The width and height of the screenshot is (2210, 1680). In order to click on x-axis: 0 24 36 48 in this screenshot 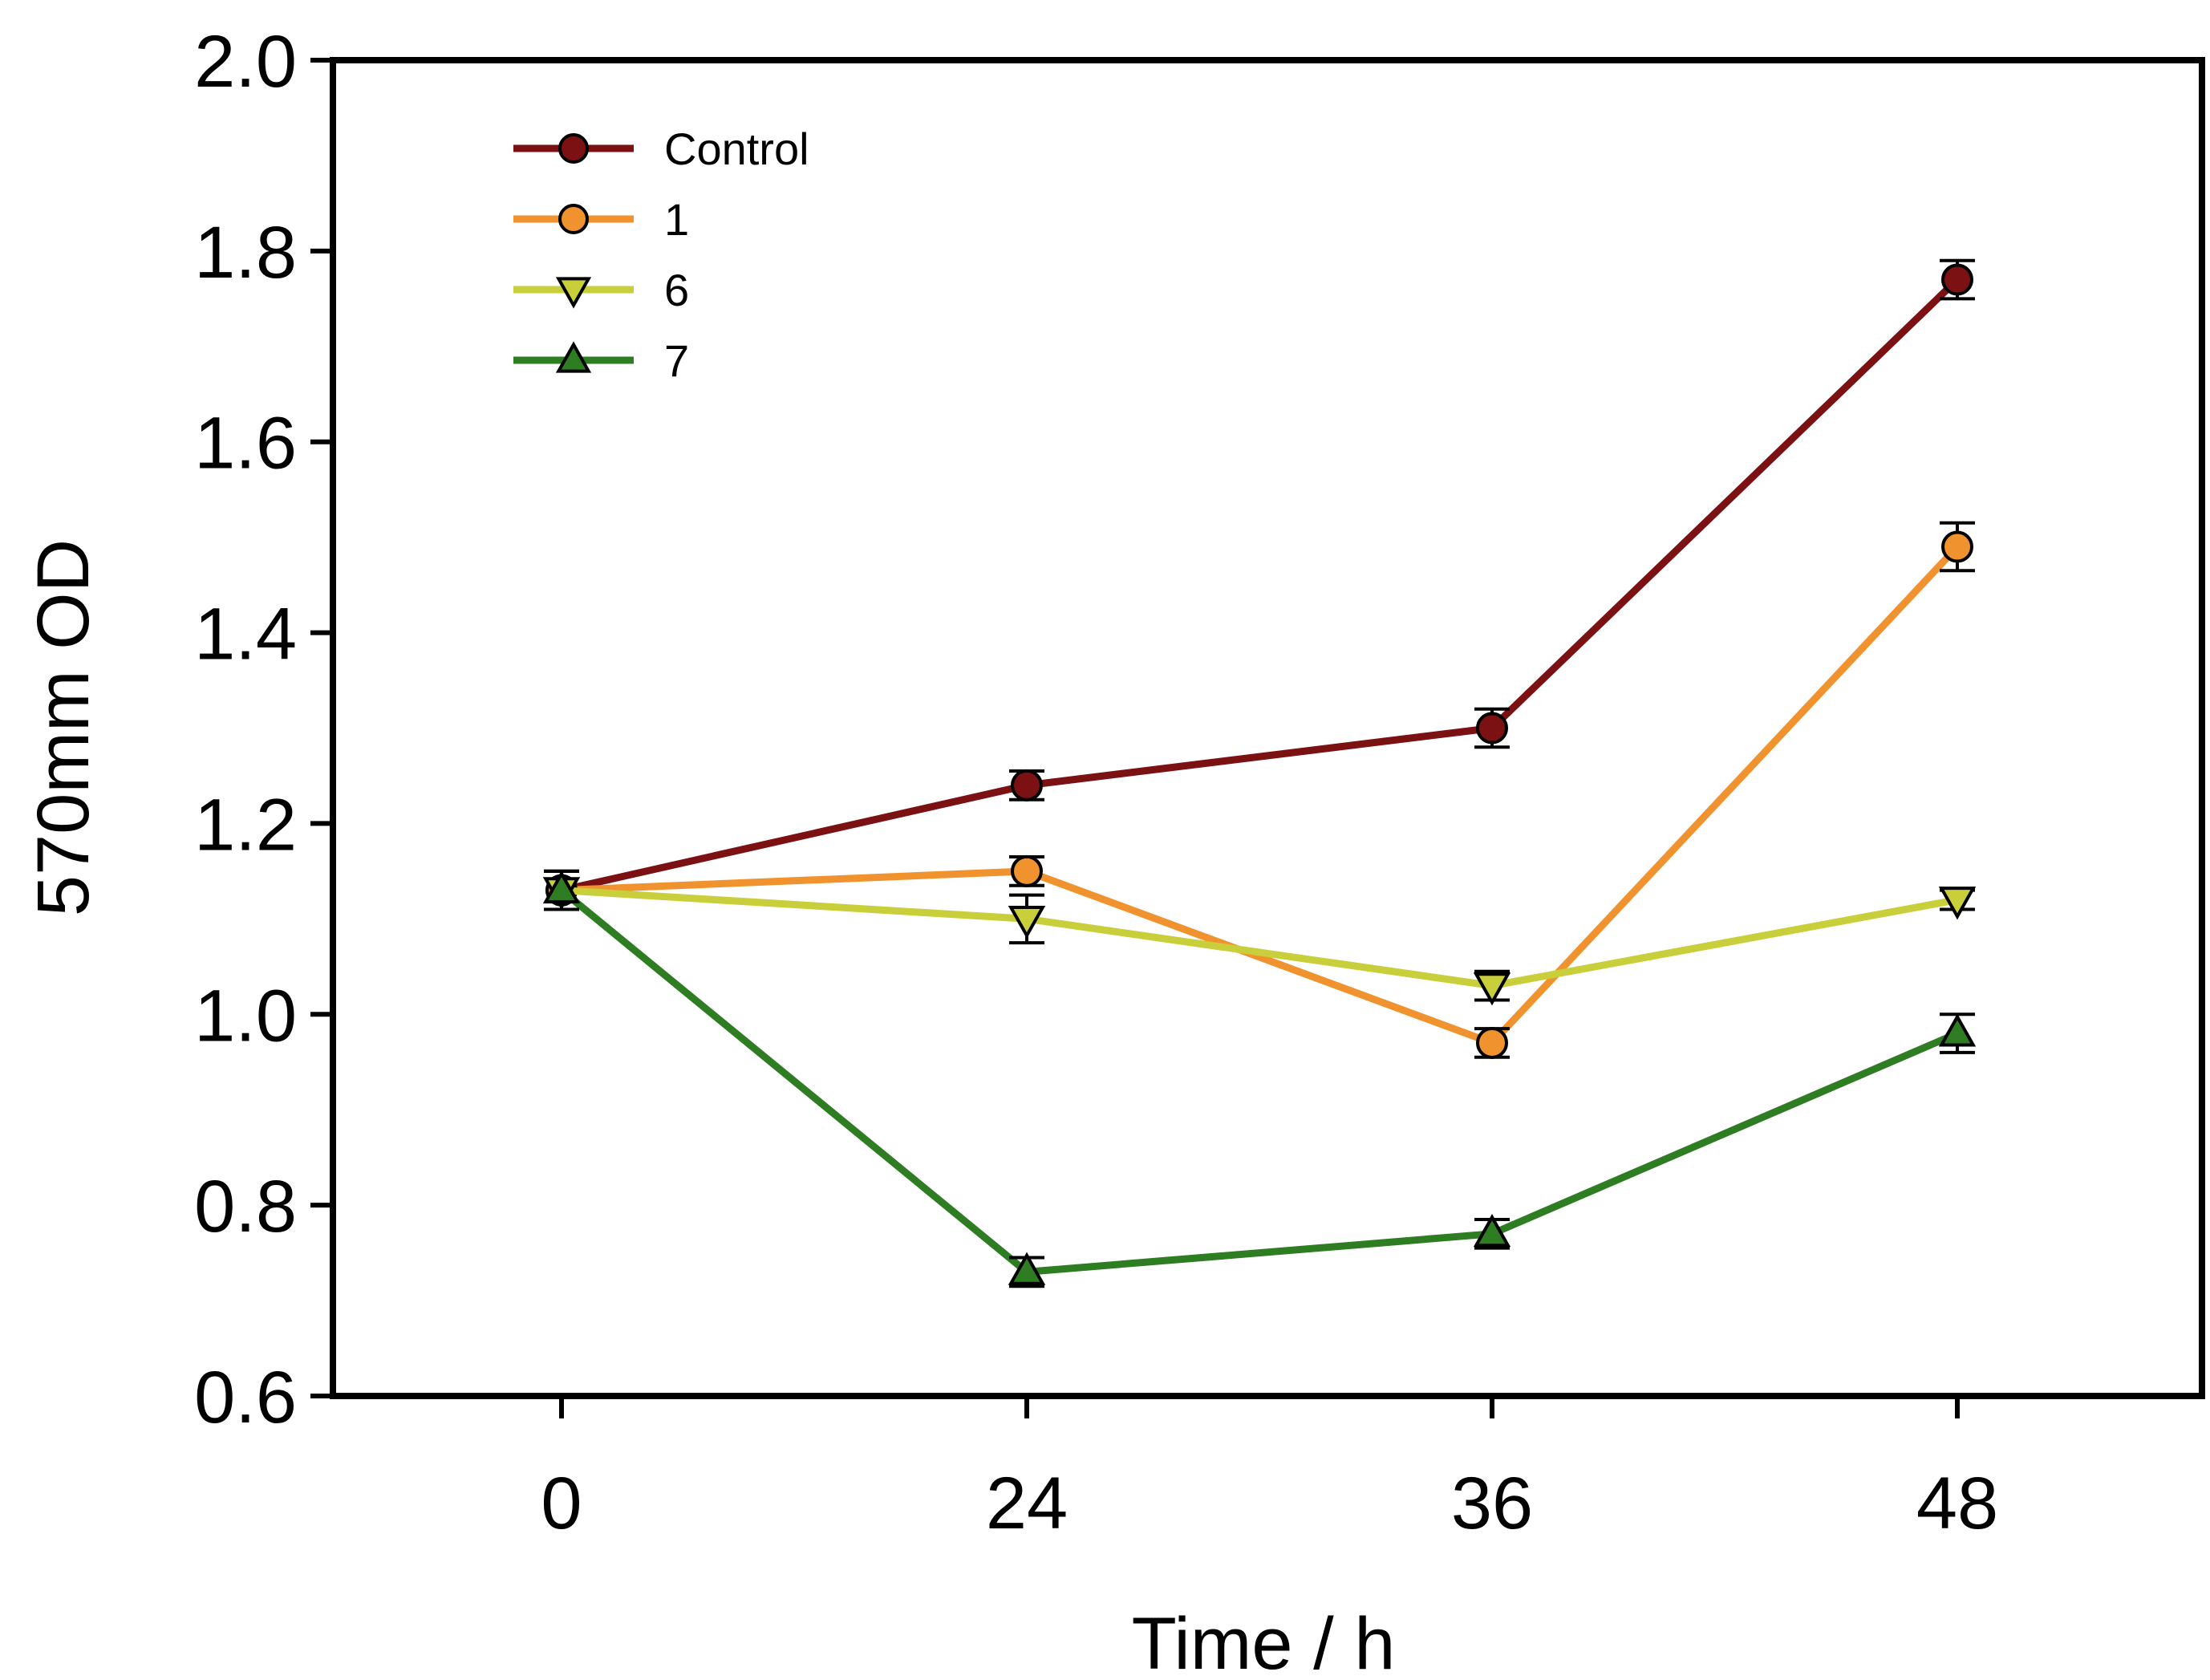, I will do `click(1269, 1470)`.